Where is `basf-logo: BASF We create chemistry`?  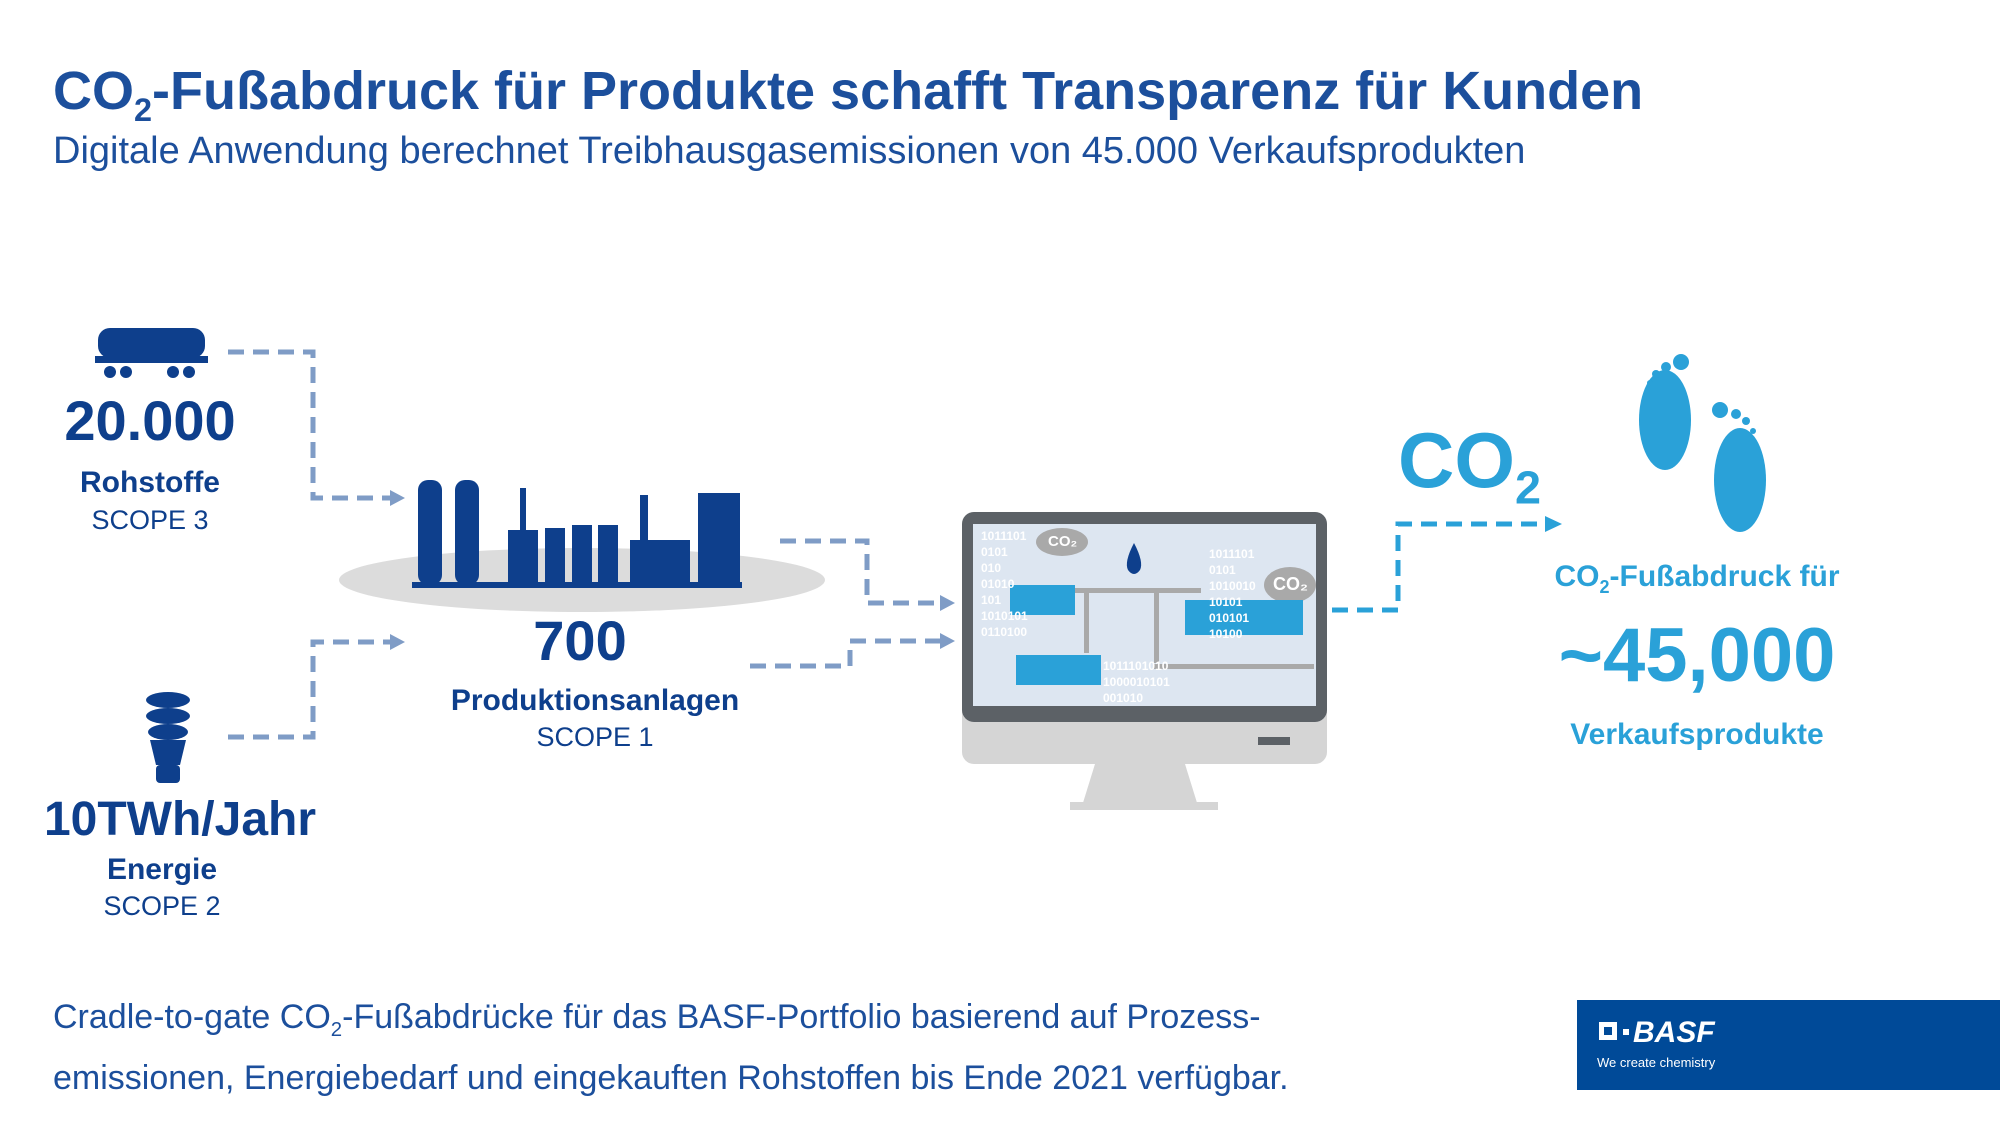 basf-logo: BASF We create chemistry is located at coordinates (1788, 1045).